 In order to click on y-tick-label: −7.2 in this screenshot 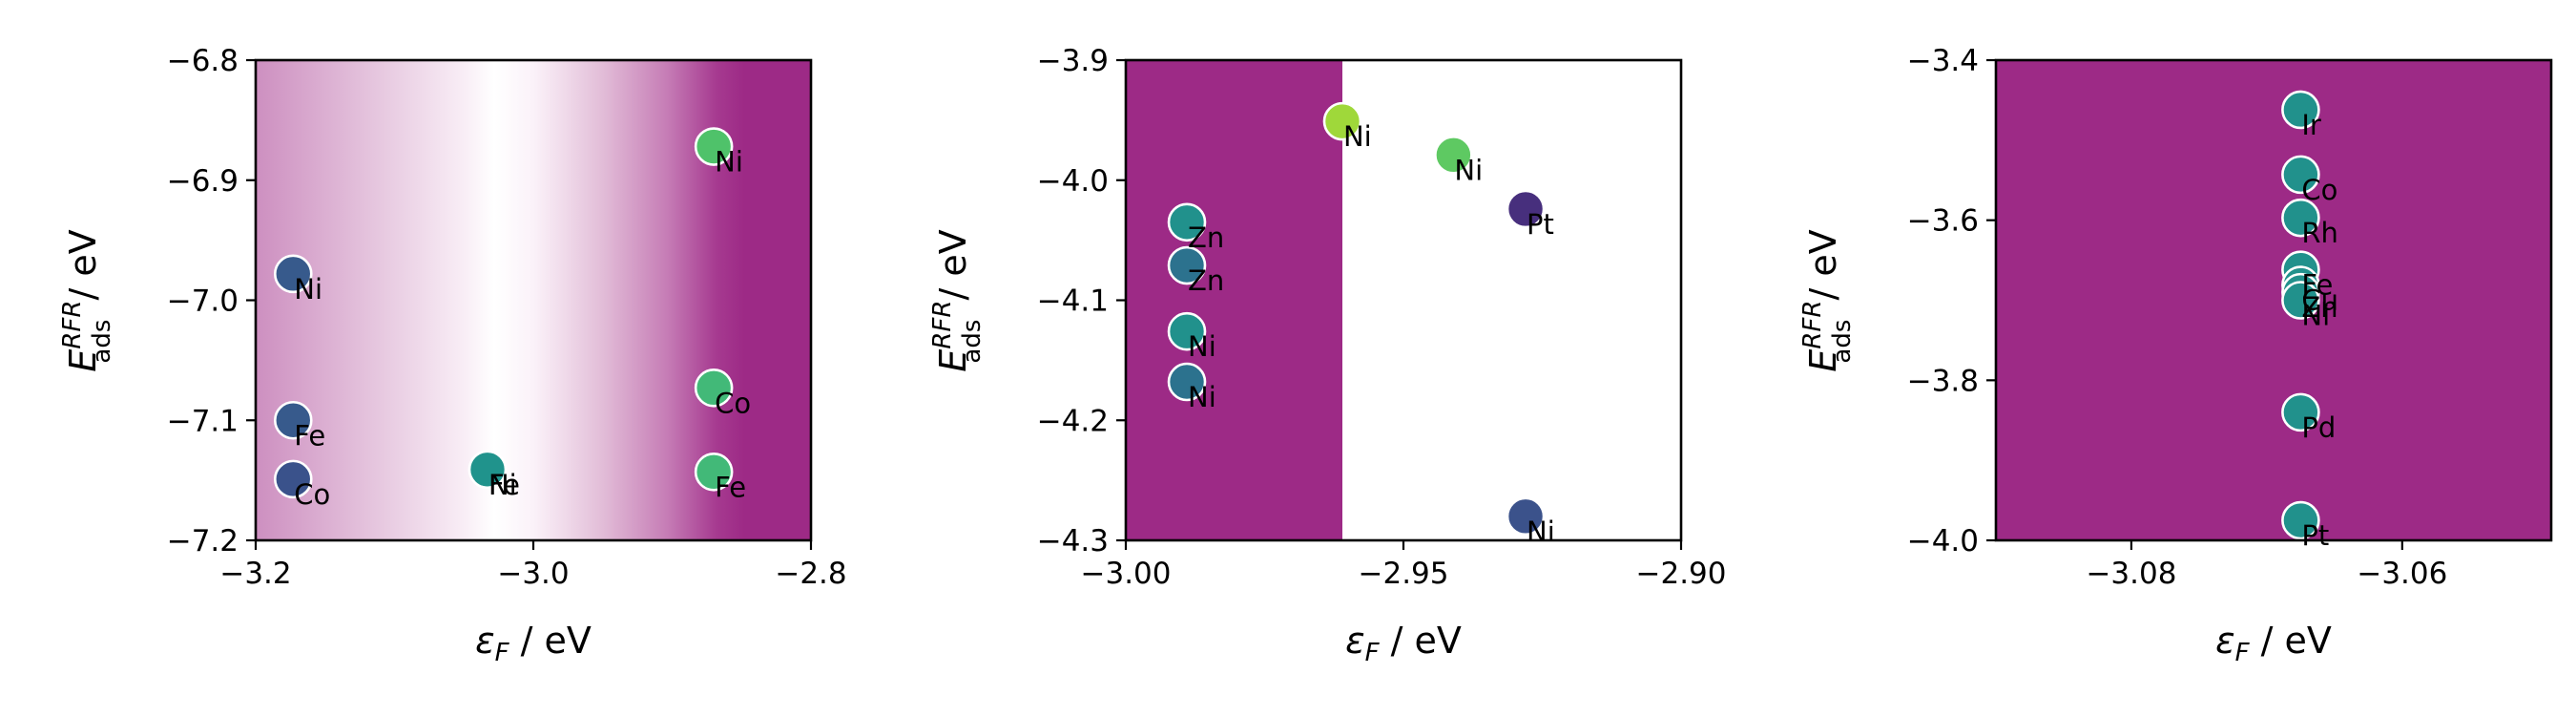, I will do `click(203, 541)`.